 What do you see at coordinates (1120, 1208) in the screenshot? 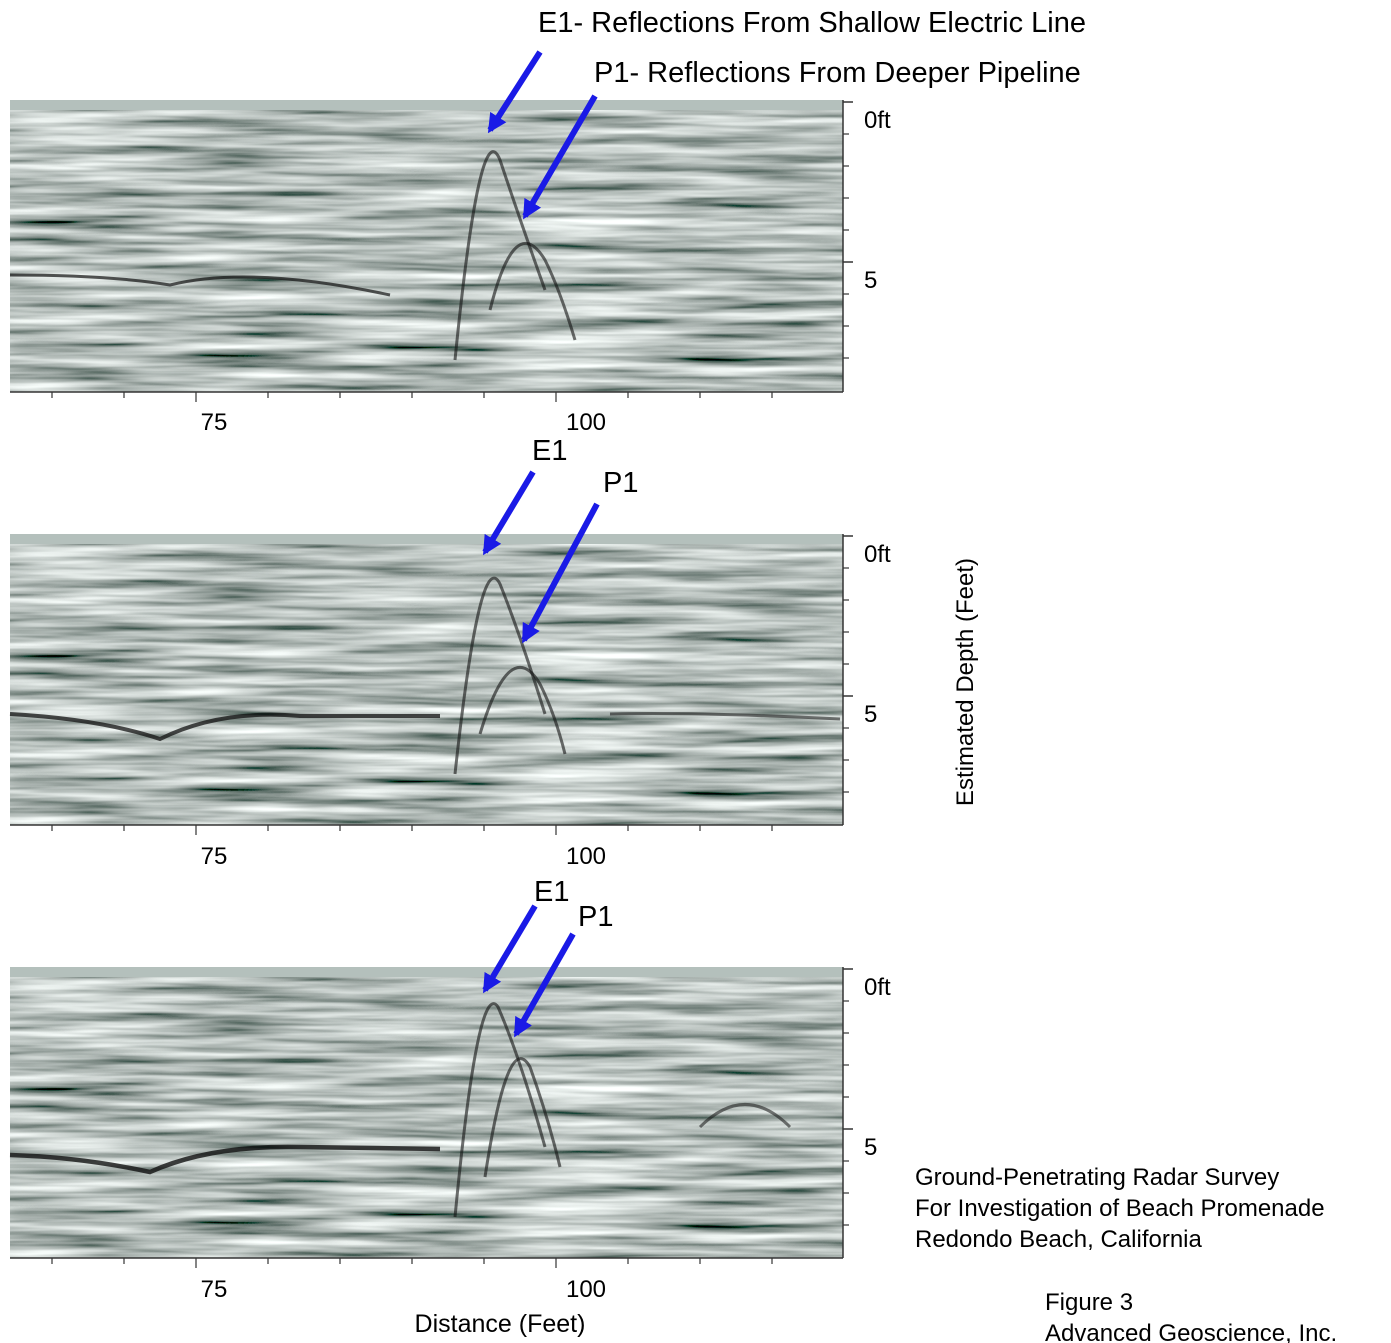
I see `caption-line-2: For Investigation of Beach Promenade` at bounding box center [1120, 1208].